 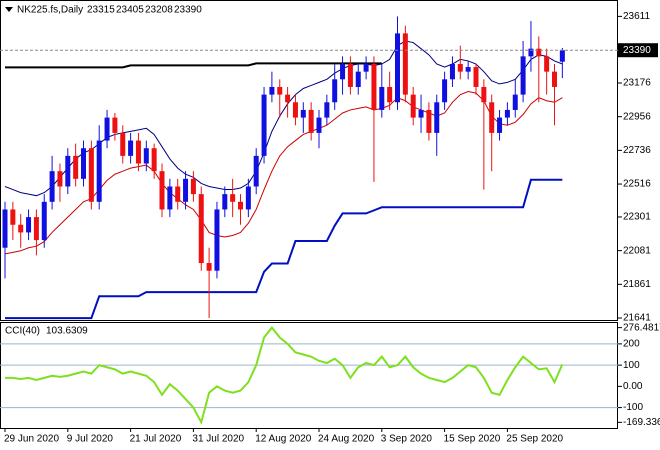 I want to click on cci-value: 103.6309, so click(x=67, y=331).